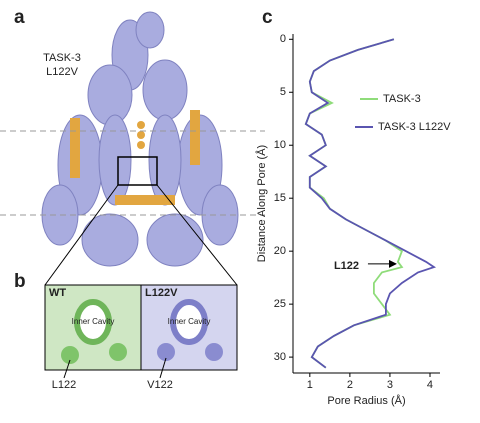 This screenshot has width=480, height=423. What do you see at coordinates (261, 203) in the screenshot?
I see `y-axis-title: Distance Along Pore (Å)` at bounding box center [261, 203].